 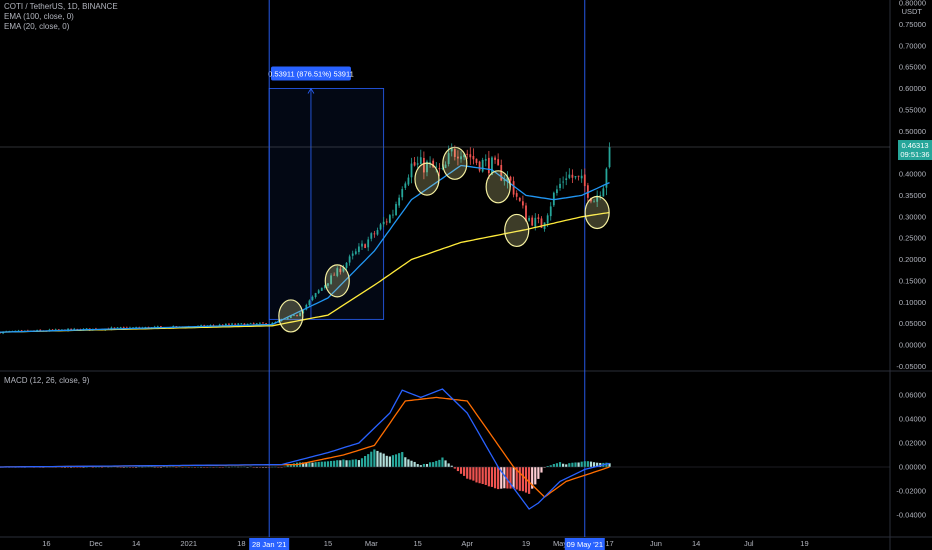 What do you see at coordinates (585, 544) in the screenshot?
I see `date-tag-label: 09 May '21` at bounding box center [585, 544].